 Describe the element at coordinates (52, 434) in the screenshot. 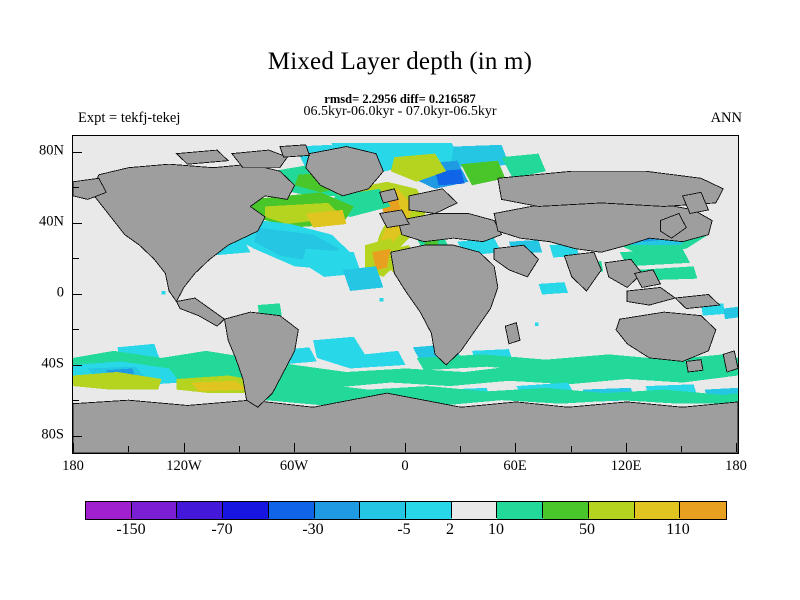

I see `ylabel-80s: 80S` at that location.